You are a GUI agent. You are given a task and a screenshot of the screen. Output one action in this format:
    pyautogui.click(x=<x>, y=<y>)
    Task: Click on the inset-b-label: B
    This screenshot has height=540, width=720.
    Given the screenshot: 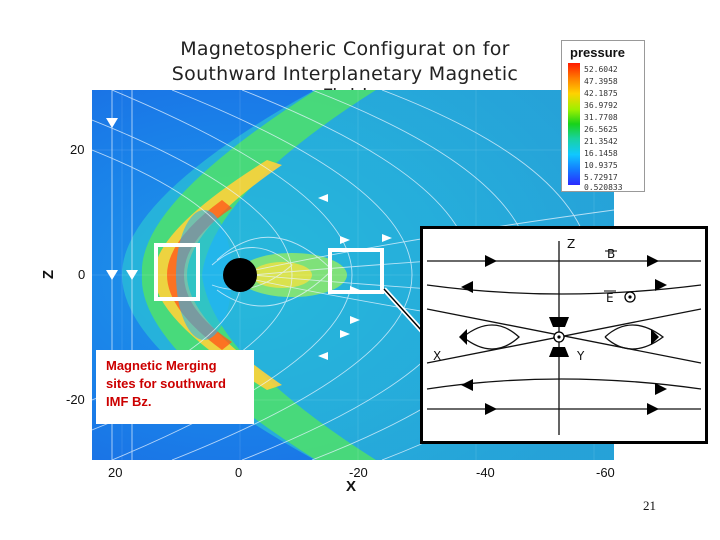 What is the action you would take?
    pyautogui.click(x=611, y=254)
    